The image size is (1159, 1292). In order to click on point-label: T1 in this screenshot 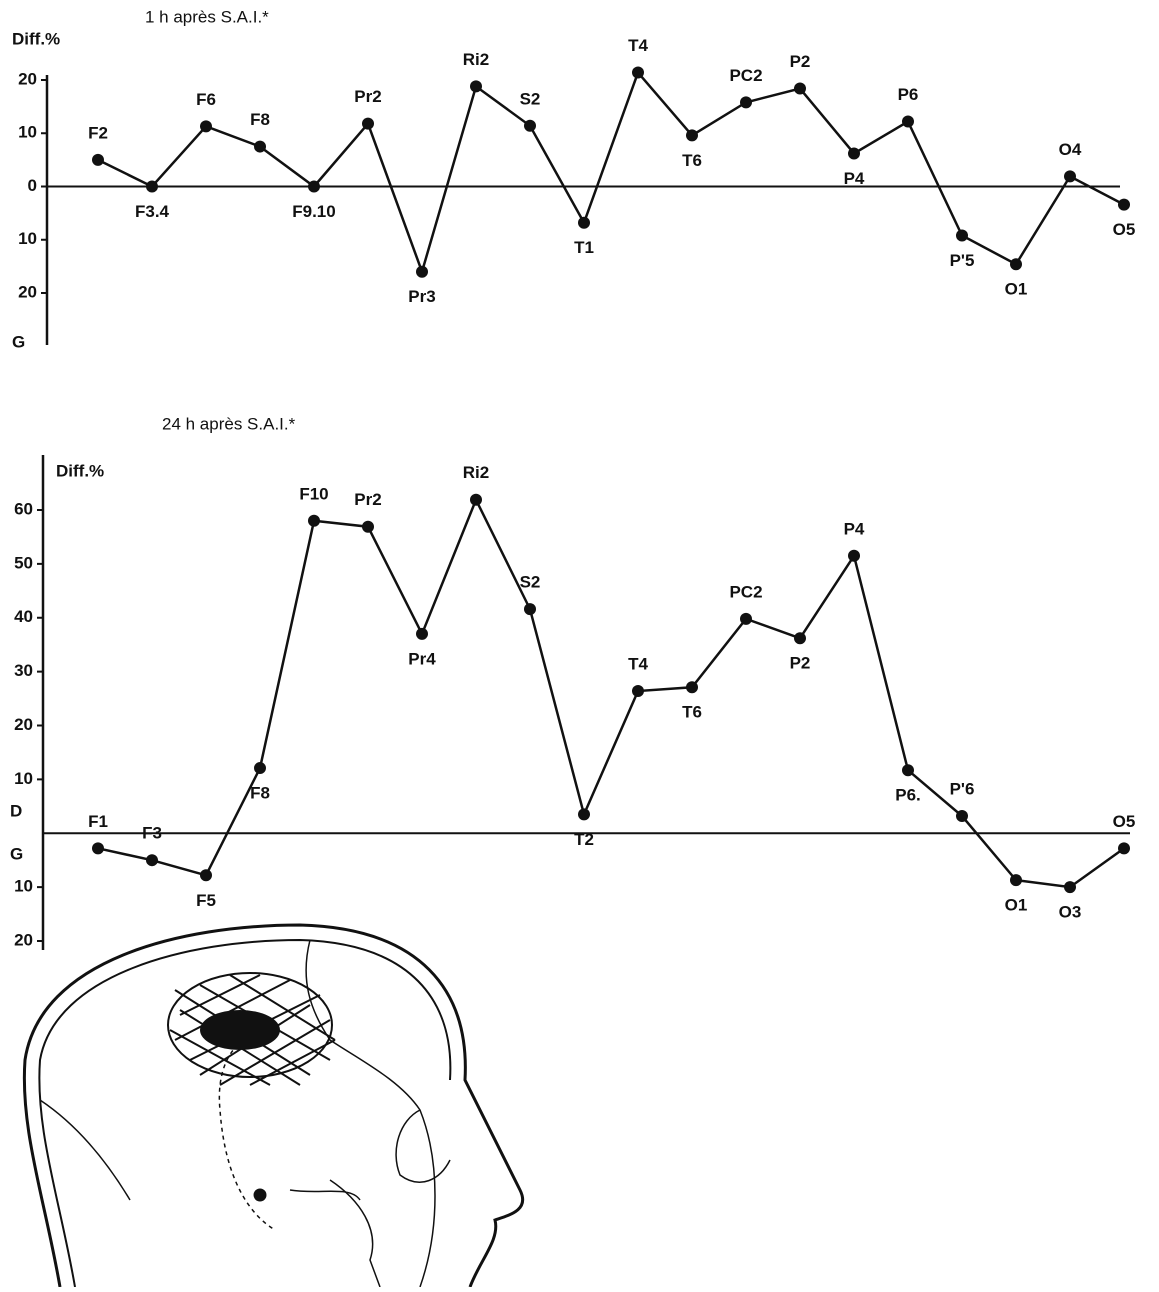, I will do `click(584, 247)`.